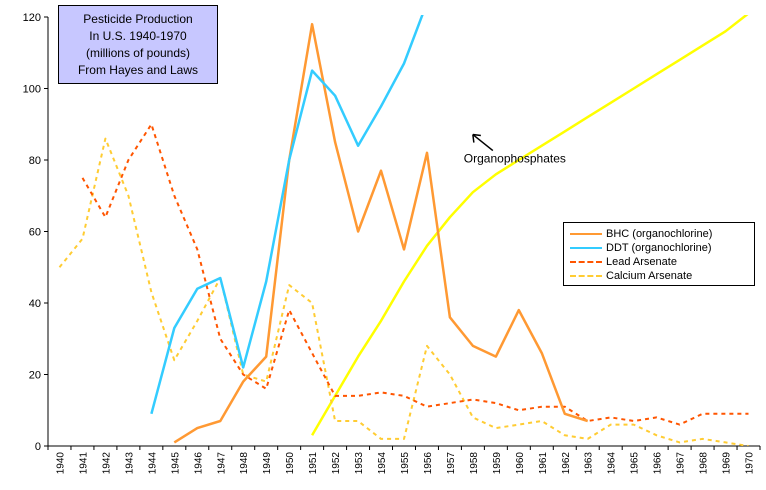 This screenshot has width=766, height=490. Describe the element at coordinates (138, 52) in the screenshot. I see `chart-title-line-3: (millions of pounds)` at that location.